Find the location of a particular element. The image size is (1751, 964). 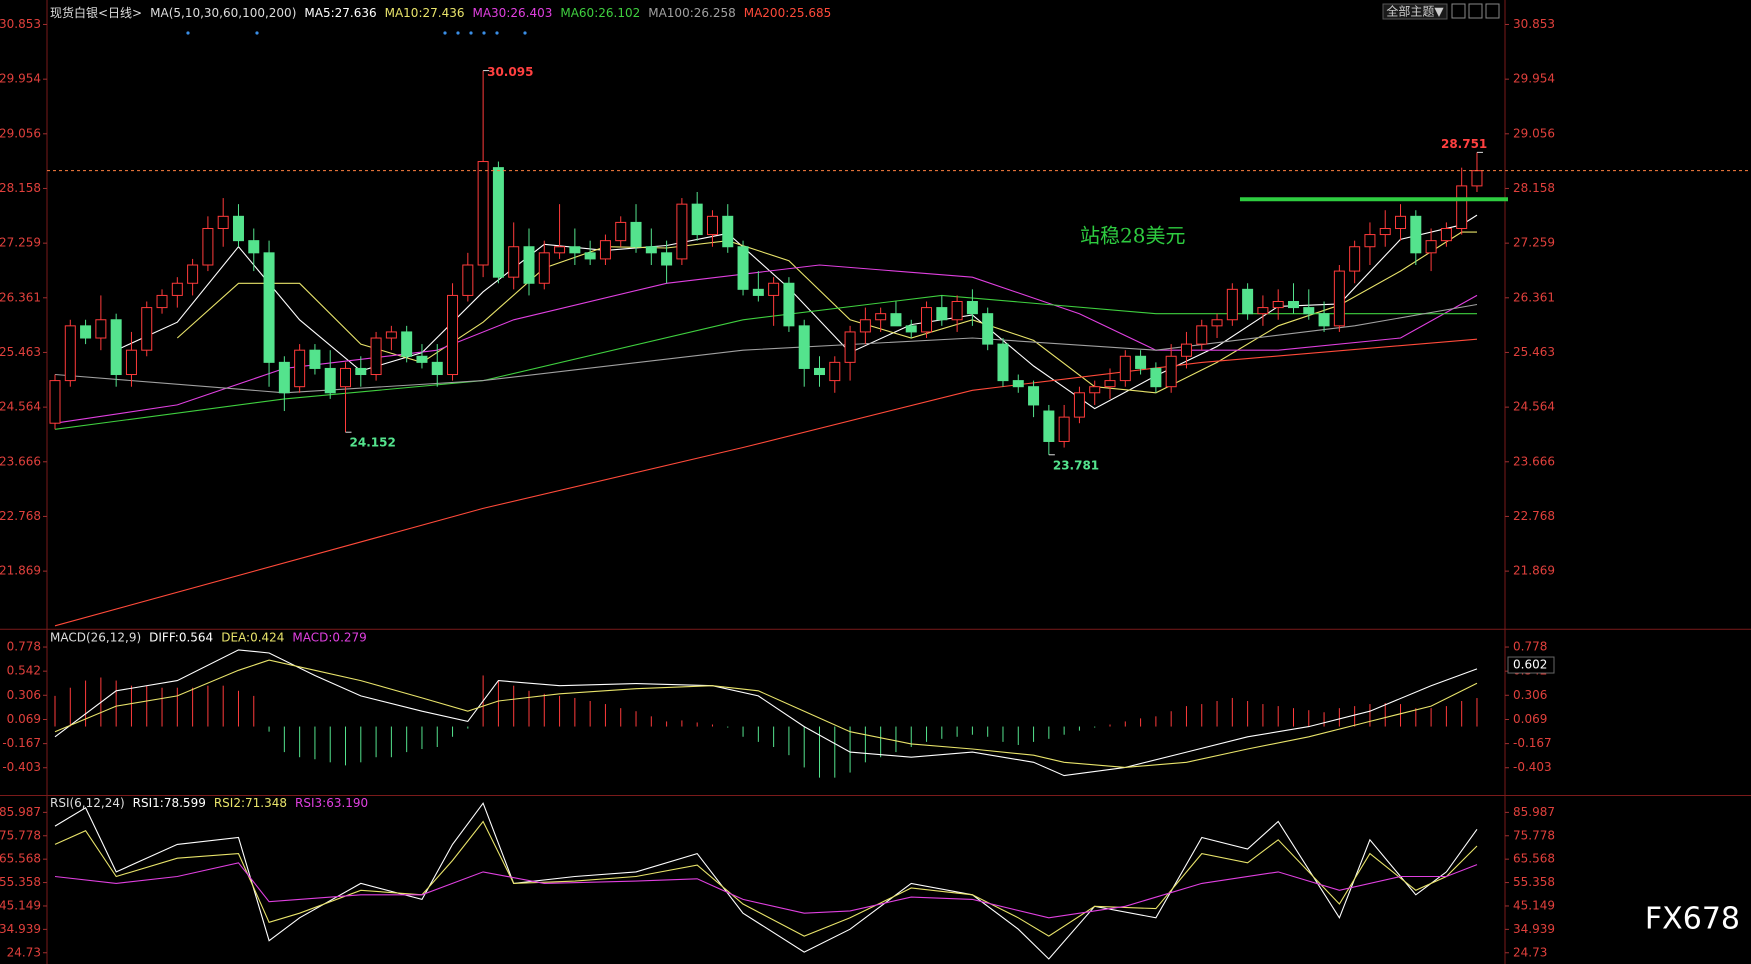

theme-button is located at coordinates (1415, 11).